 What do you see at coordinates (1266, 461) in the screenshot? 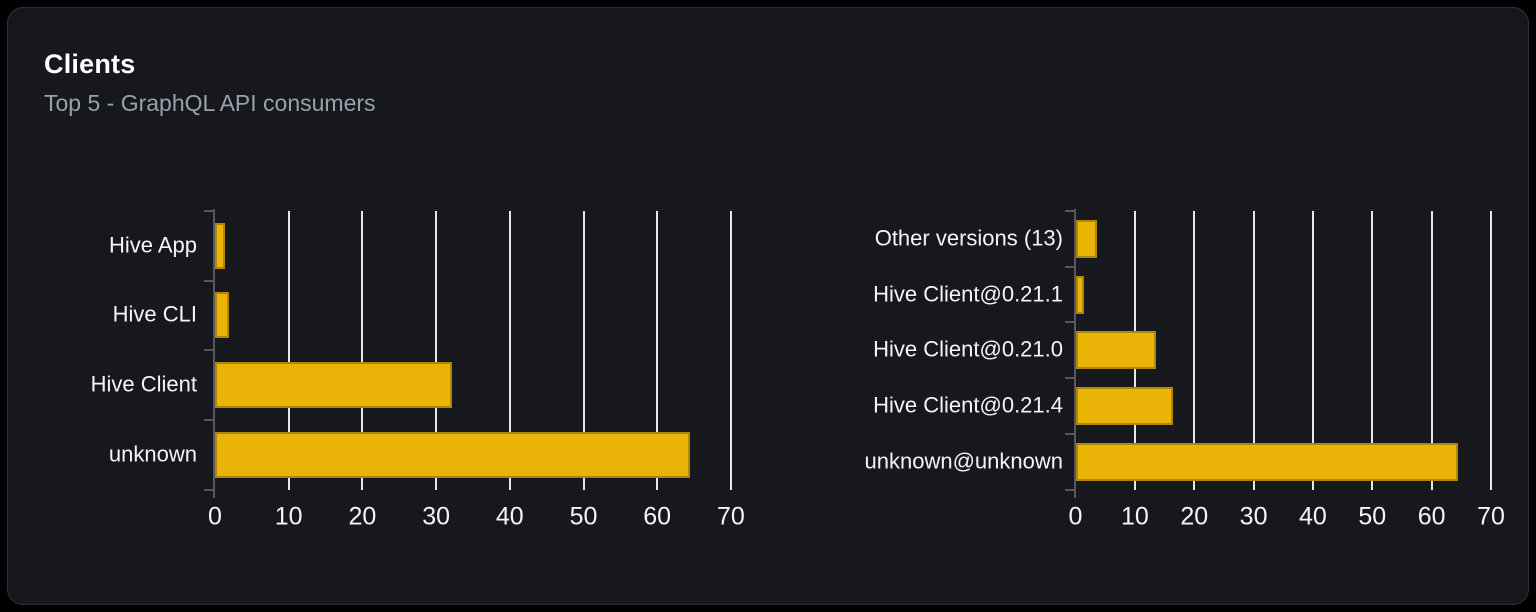
I see `bar-unknown-unknown` at bounding box center [1266, 461].